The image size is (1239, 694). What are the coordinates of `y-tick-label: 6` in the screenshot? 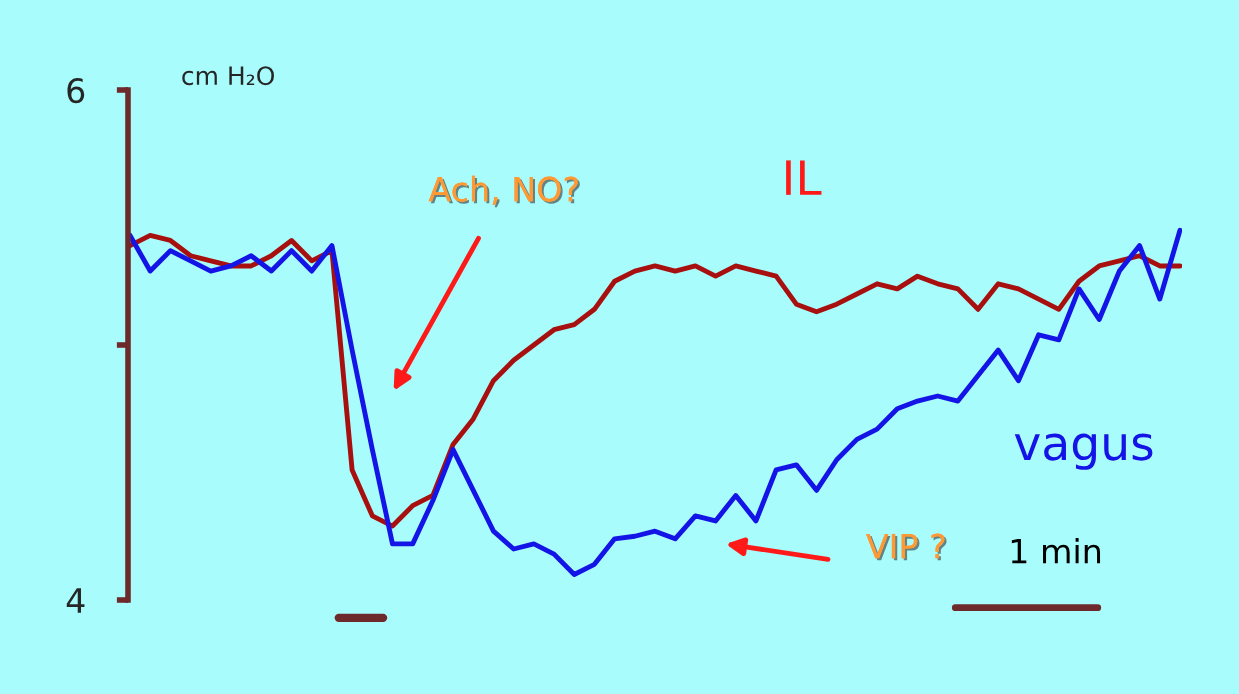 It's located at (76, 90).